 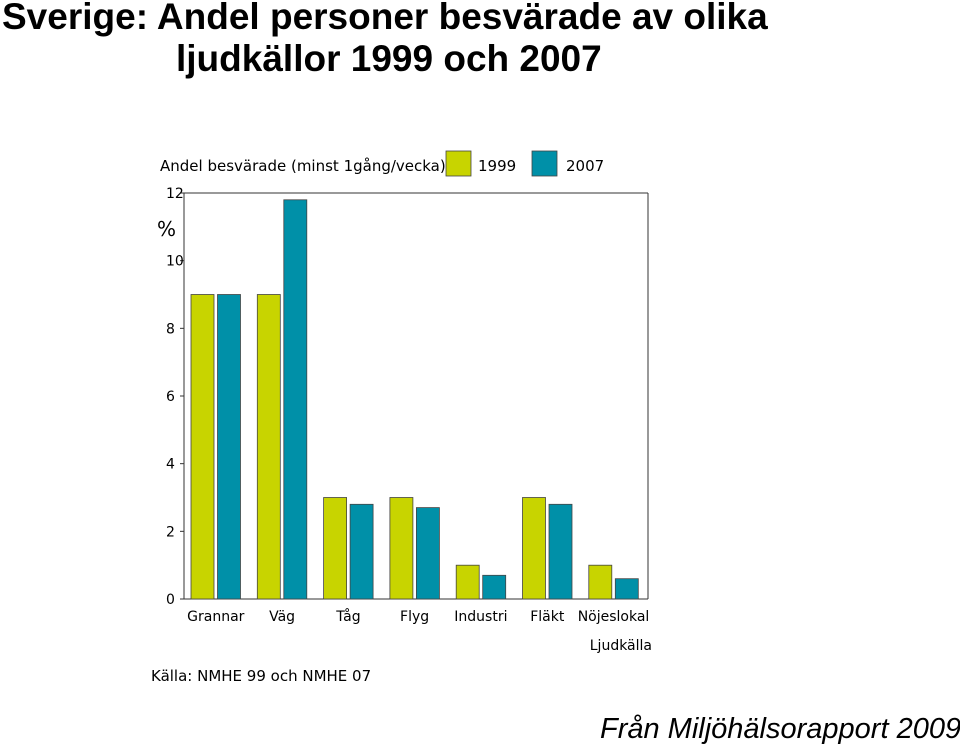 What do you see at coordinates (170, 329) in the screenshot?
I see `y-tick-label: 8` at bounding box center [170, 329].